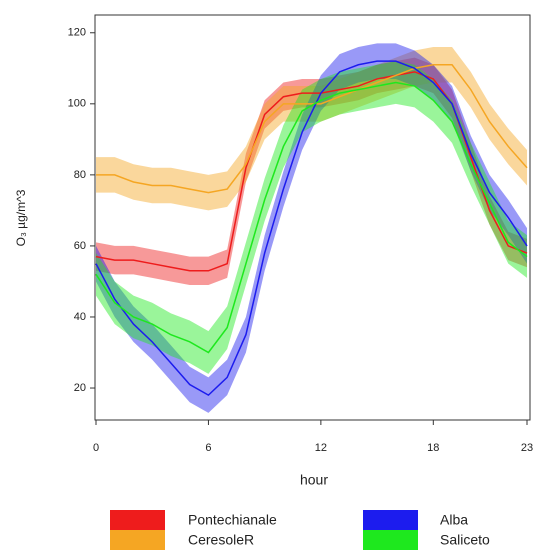 The width and height of the screenshot is (533, 554). Describe the element at coordinates (96, 448) in the screenshot. I see `x-tick-label: 0` at that location.